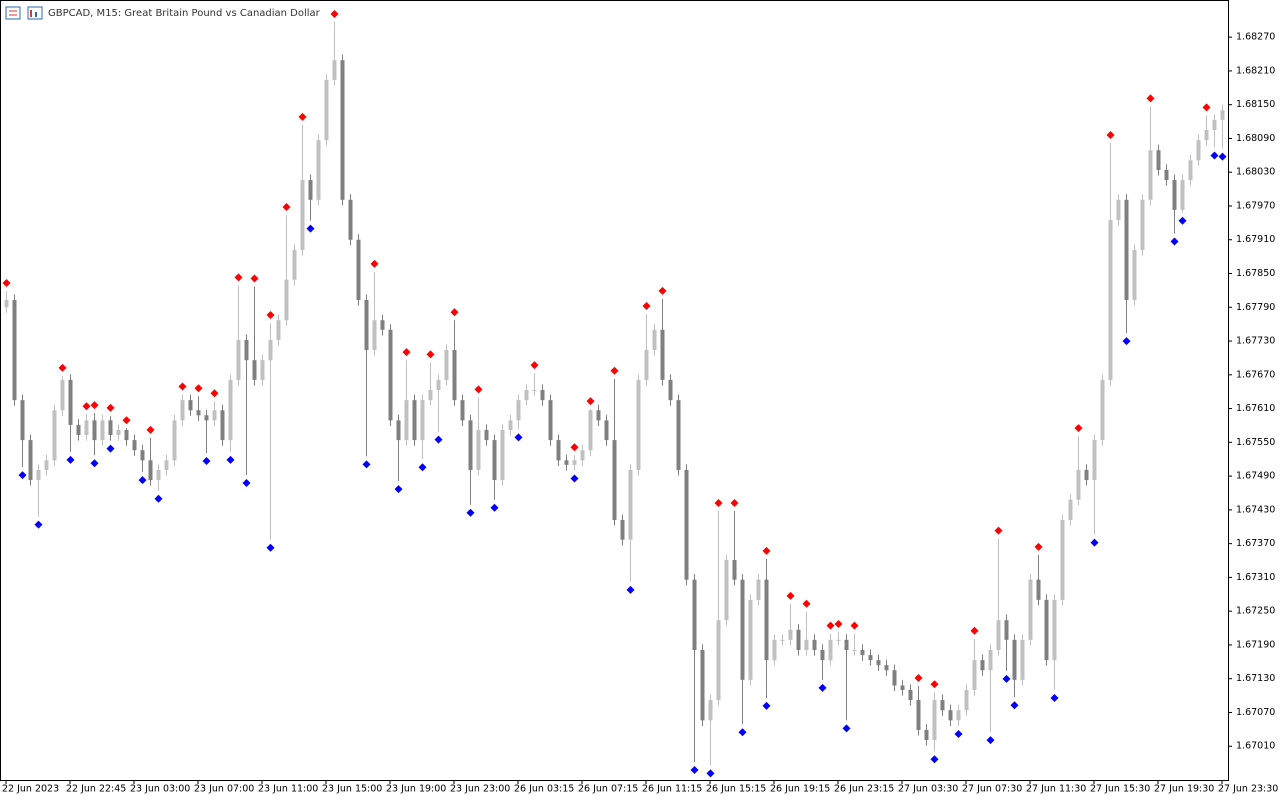 The width and height of the screenshot is (1280, 800). I want to click on y-tick-label: 1.68090, so click(1255, 138).